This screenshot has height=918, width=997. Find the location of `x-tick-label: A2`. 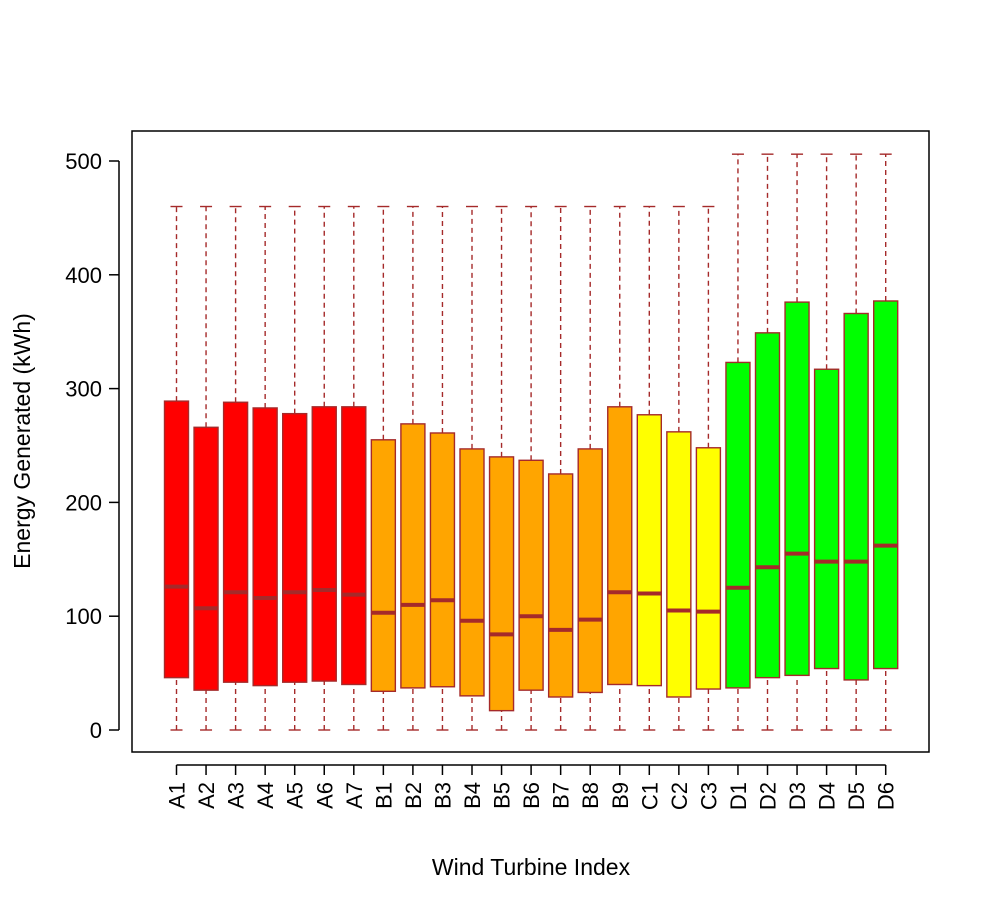

x-tick-label: A2 is located at coordinates (206, 795).